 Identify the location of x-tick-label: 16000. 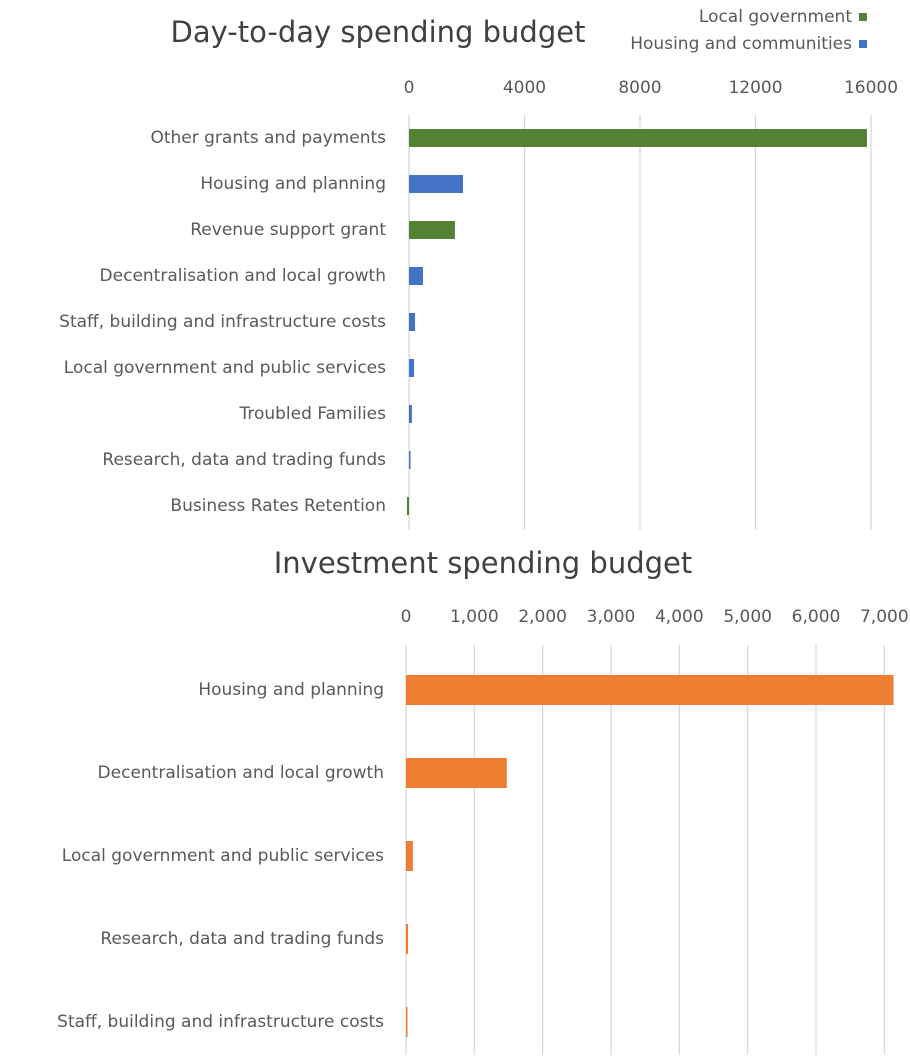
(871, 88).